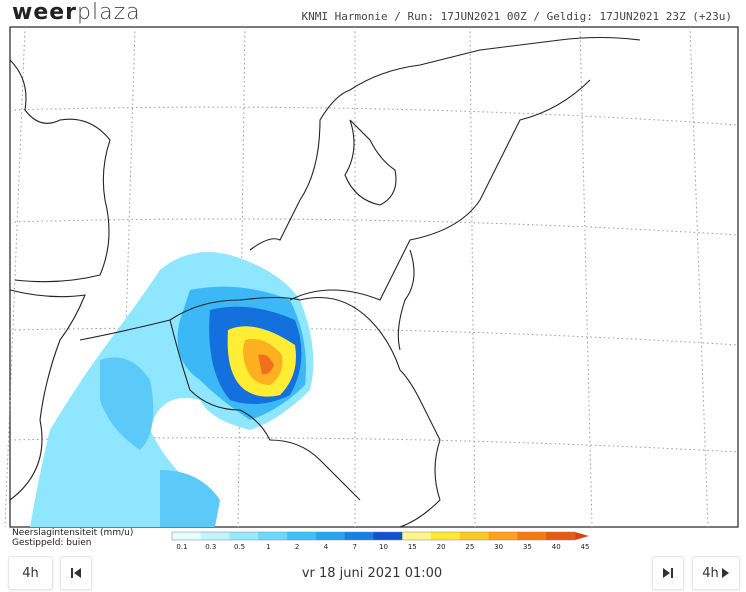 The width and height of the screenshot is (746, 592). Describe the element at coordinates (441, 547) in the screenshot. I see `colorbar-tick-label: 20` at that location.